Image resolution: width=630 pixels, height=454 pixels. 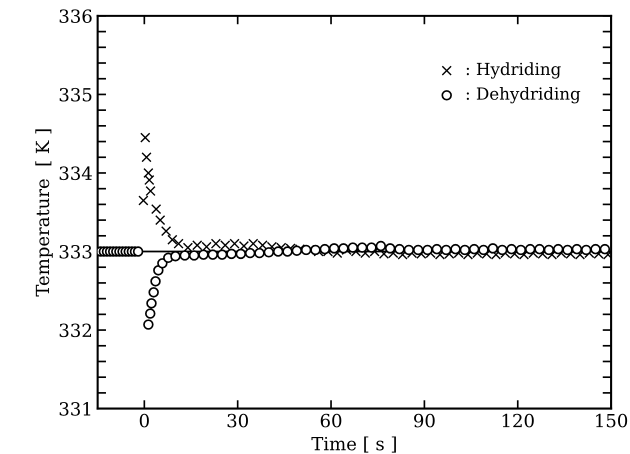 I want to click on y-tick-label: 332, so click(x=76, y=331).